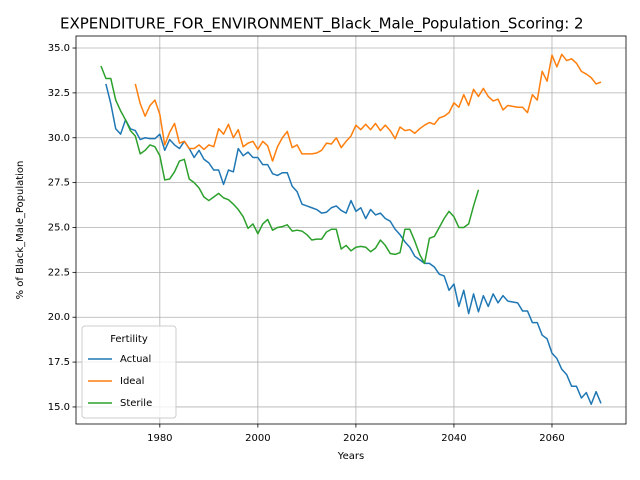 Image resolution: width=640 pixels, height=480 pixels. What do you see at coordinates (257, 438) in the screenshot?
I see `x-tick-label: 2000` at bounding box center [257, 438].